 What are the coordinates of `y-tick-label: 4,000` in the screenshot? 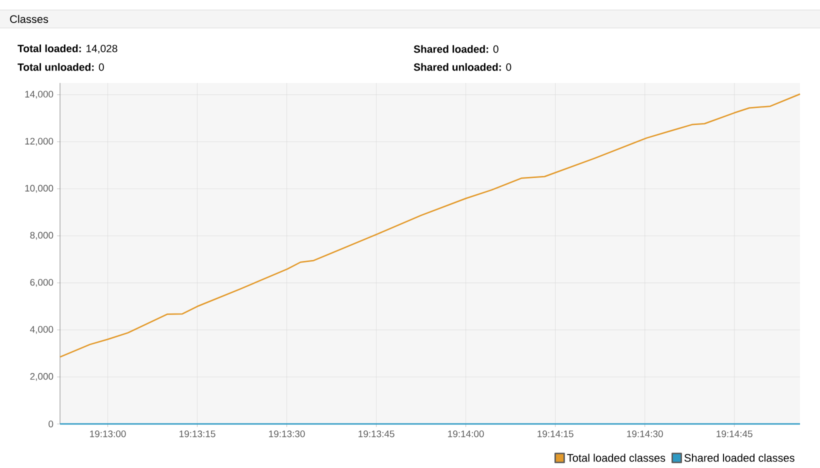 It's located at (42, 330).